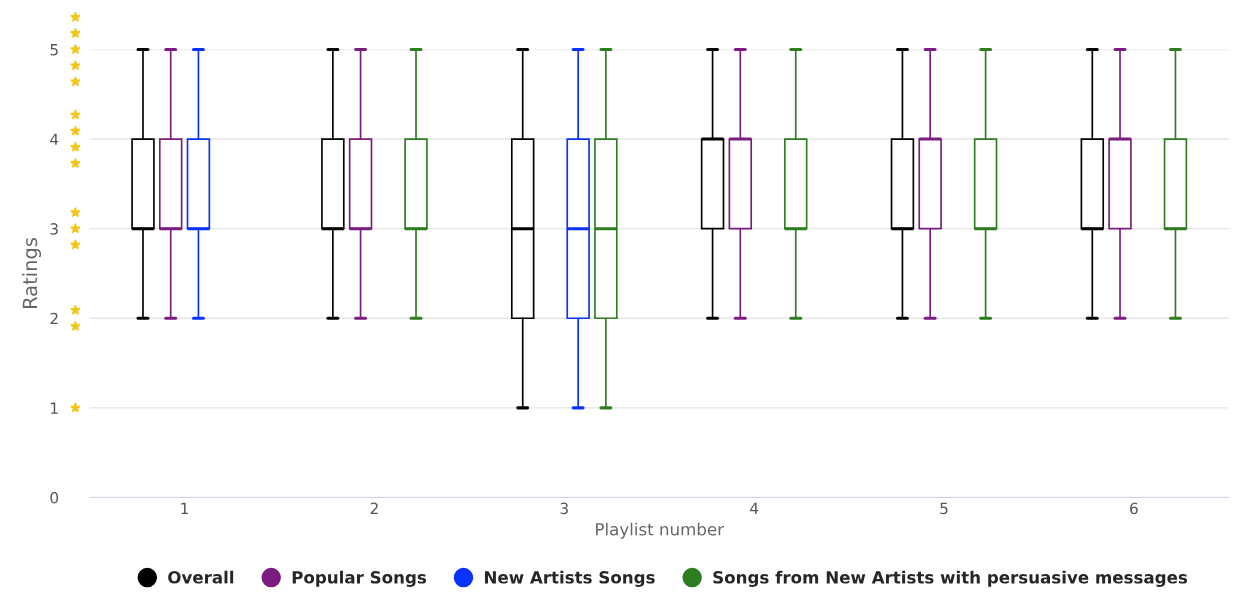 The height and width of the screenshot is (603, 1245). I want to click on legend-label: Popular Songs, so click(359, 578).